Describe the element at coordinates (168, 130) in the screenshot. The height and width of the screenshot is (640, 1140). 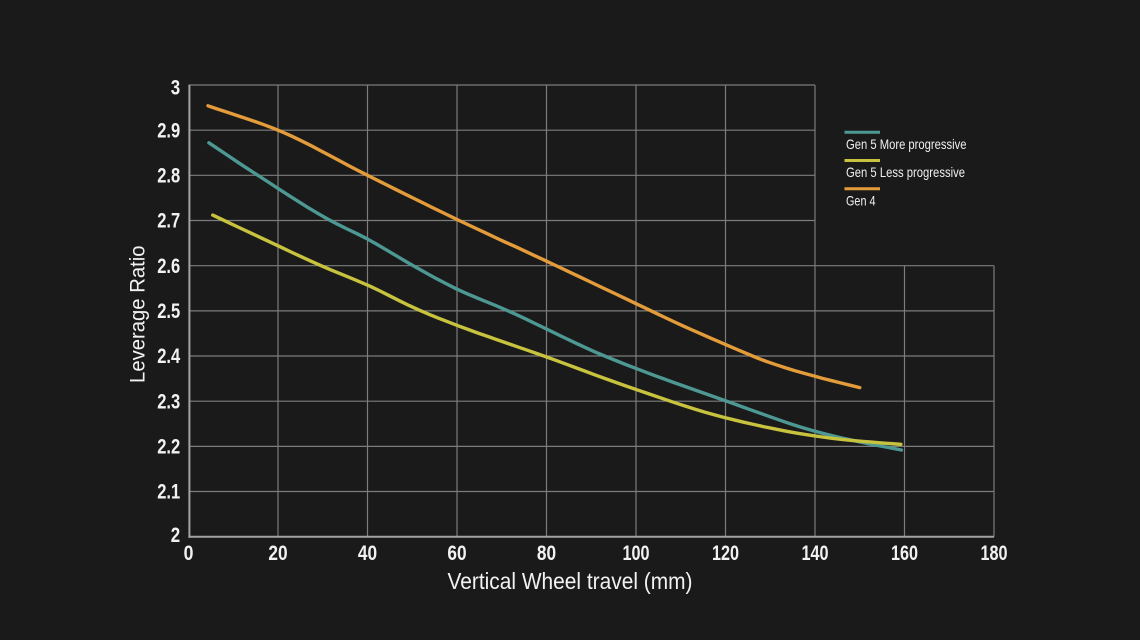
I see `svg-text: 2.9` at that location.